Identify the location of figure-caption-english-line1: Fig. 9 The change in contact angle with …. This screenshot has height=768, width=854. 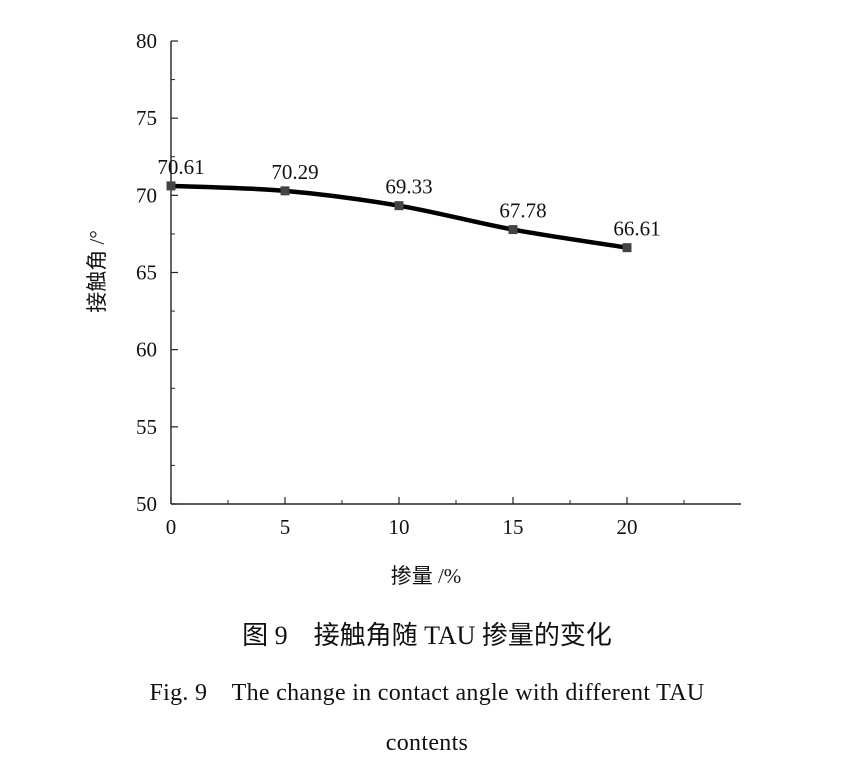
(427, 693).